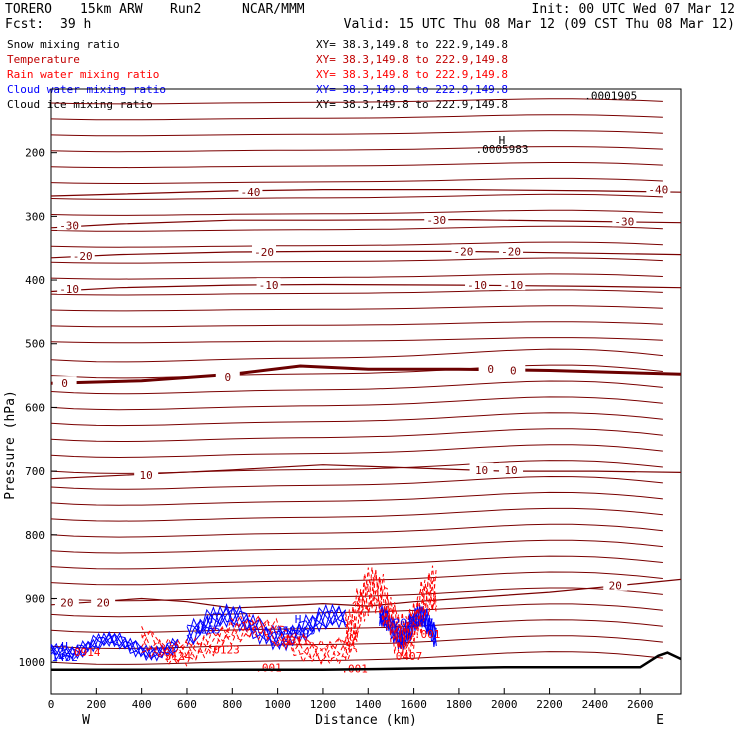  What do you see at coordinates (640, 704) in the screenshot?
I see `x-tick-label: 2600` at bounding box center [640, 704].